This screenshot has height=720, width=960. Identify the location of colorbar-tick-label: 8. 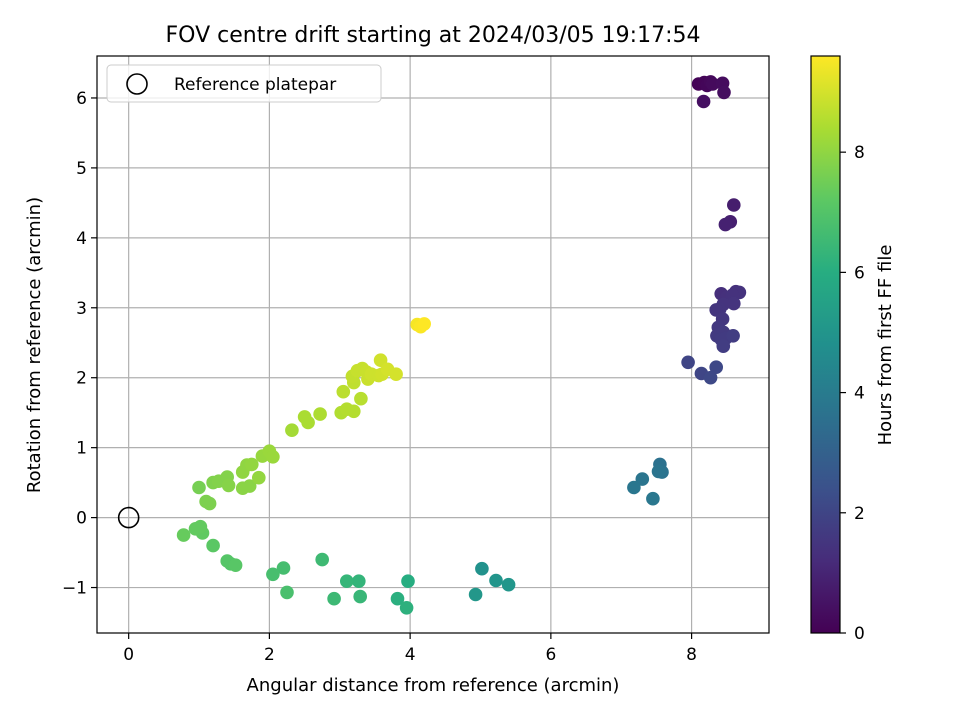
(859, 153).